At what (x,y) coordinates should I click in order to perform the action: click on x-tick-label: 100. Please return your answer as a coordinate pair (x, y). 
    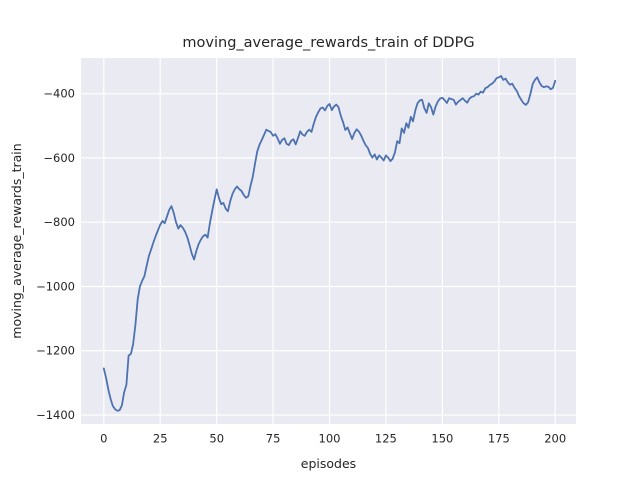
    Looking at the image, I should click on (330, 439).